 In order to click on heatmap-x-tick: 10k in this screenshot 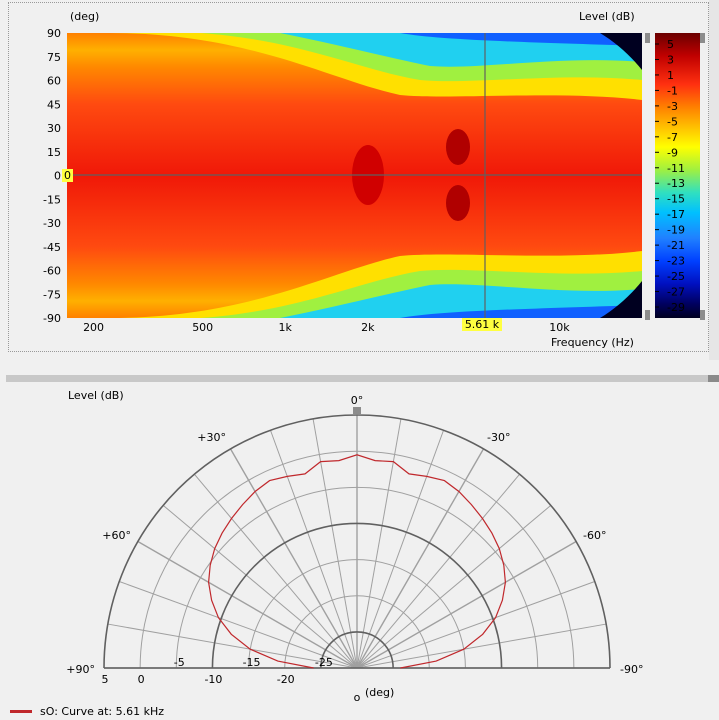, I will do `click(559, 327)`.